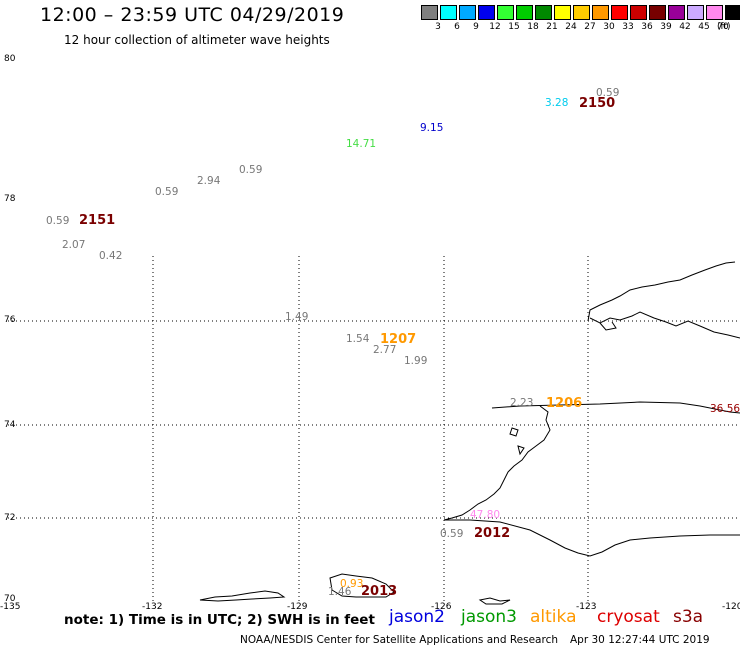 Image resolution: width=740 pixels, height=650 pixels. Describe the element at coordinates (556, 103) in the screenshot. I see `wave-height-label: 3.28` at that location.